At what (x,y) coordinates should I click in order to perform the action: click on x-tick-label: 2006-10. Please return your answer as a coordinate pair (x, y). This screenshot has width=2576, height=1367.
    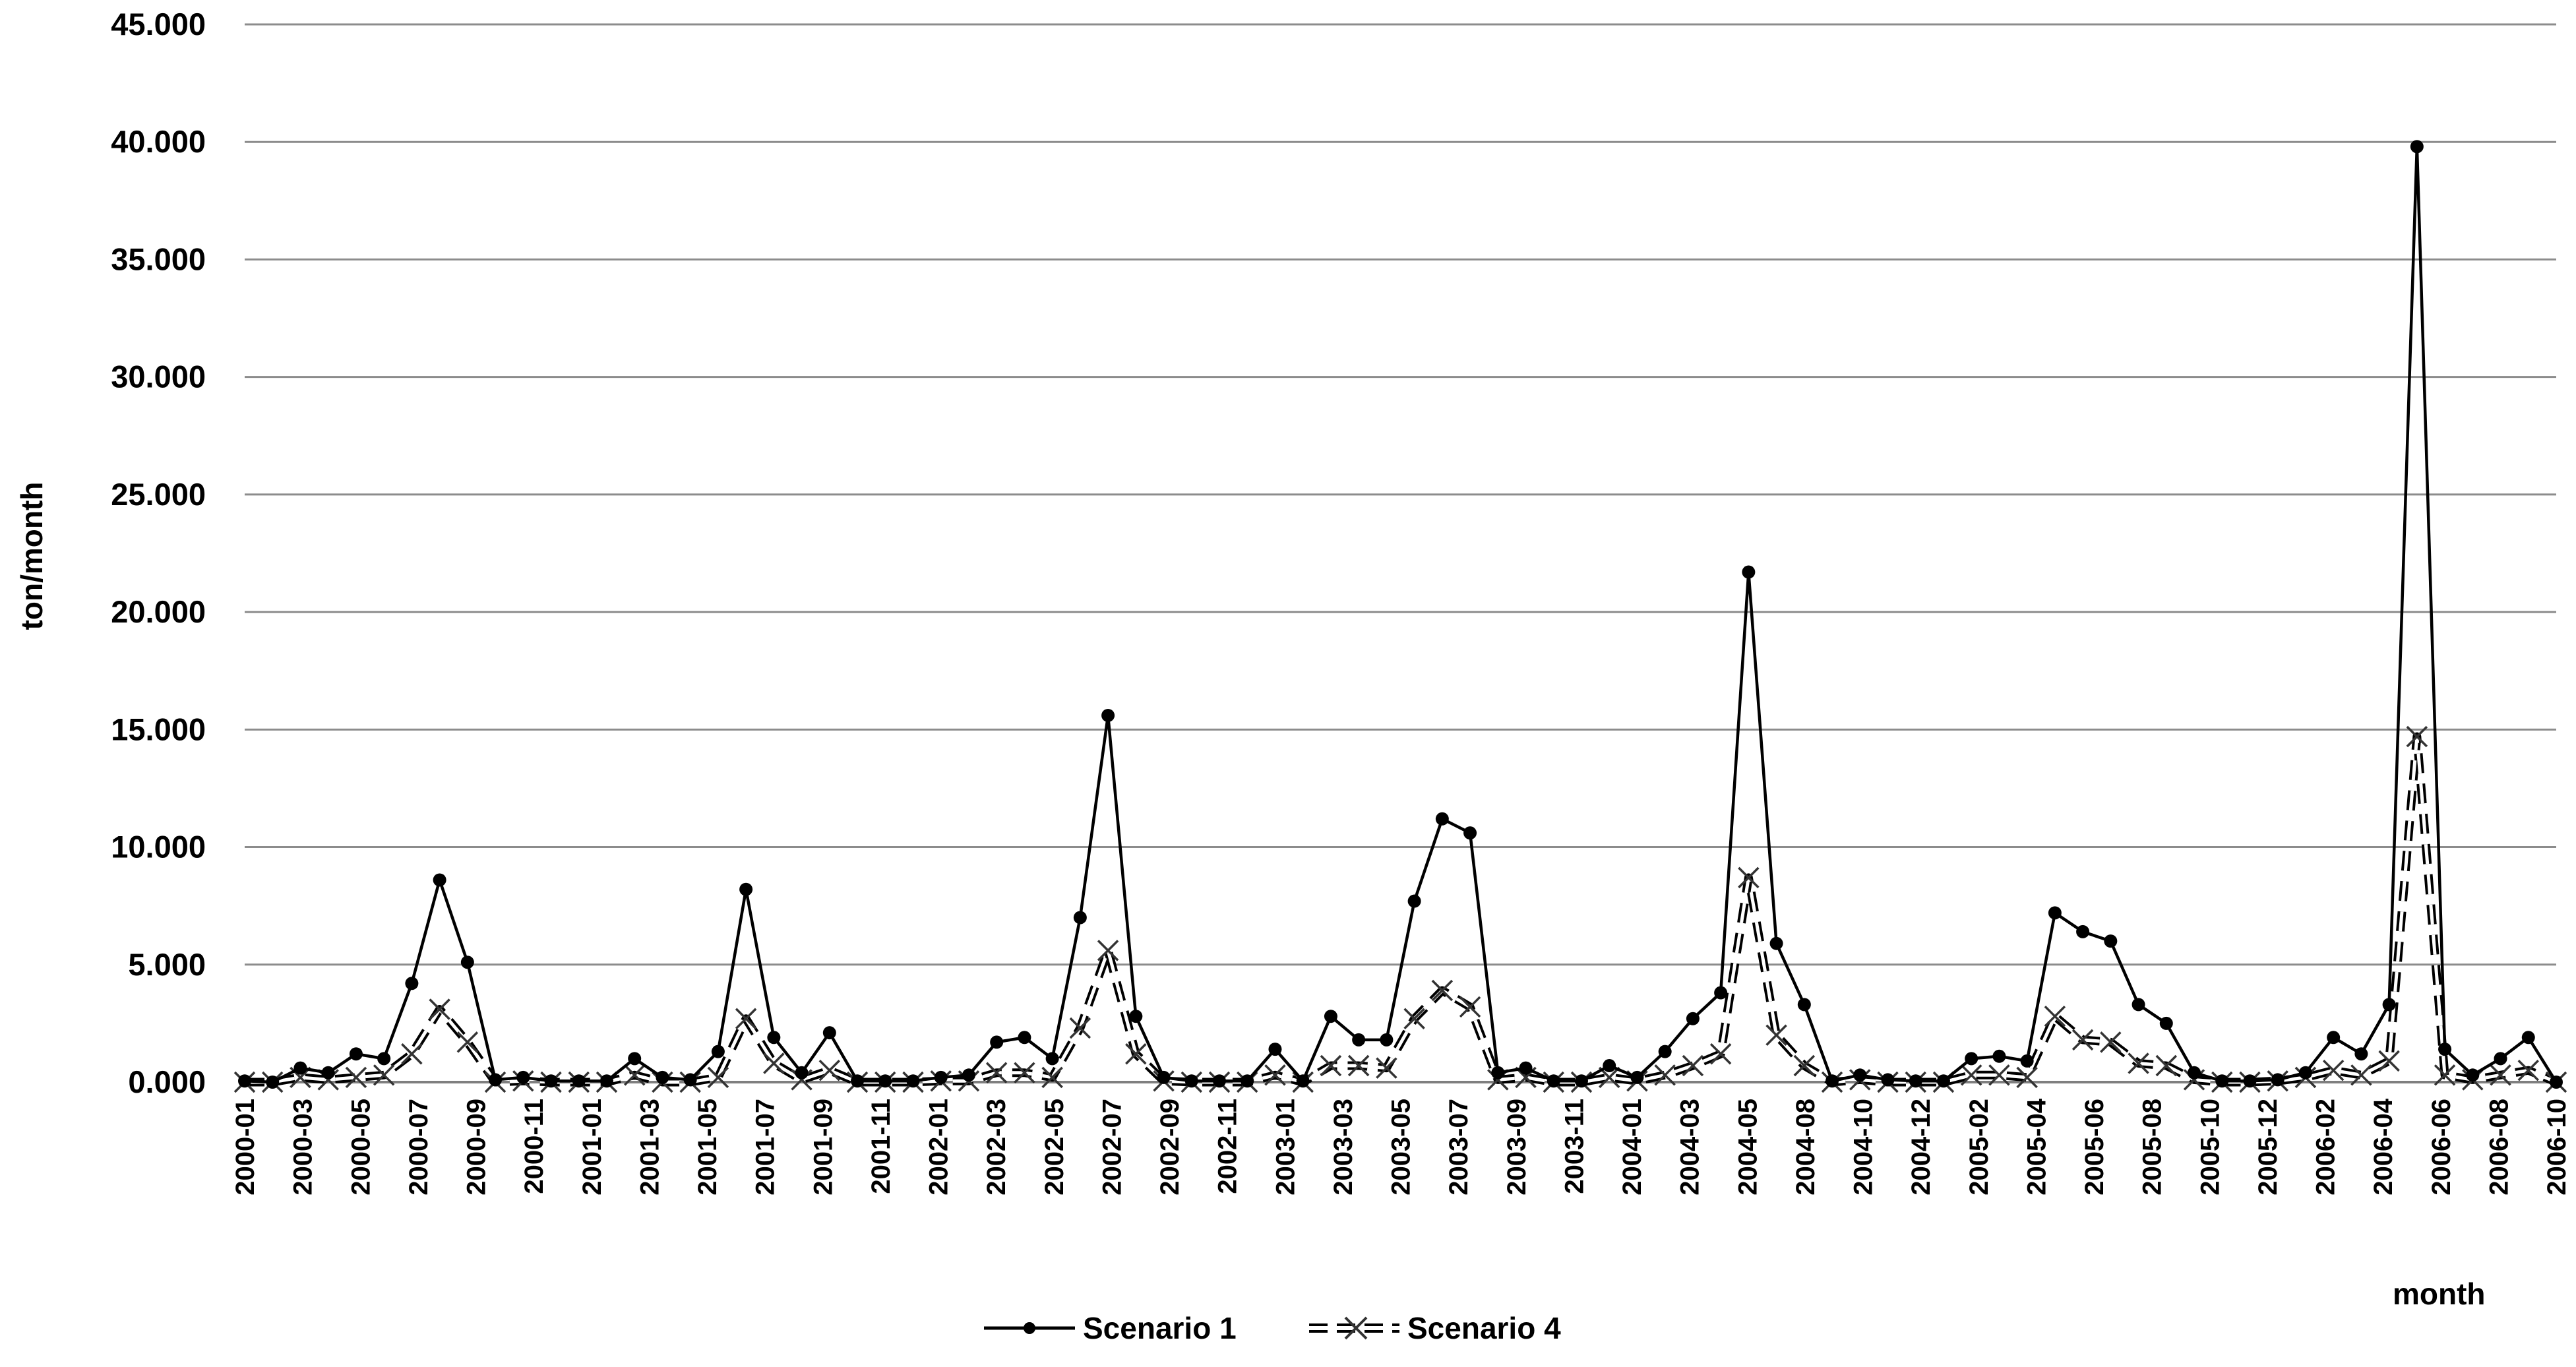
    Looking at the image, I should click on (2556, 1147).